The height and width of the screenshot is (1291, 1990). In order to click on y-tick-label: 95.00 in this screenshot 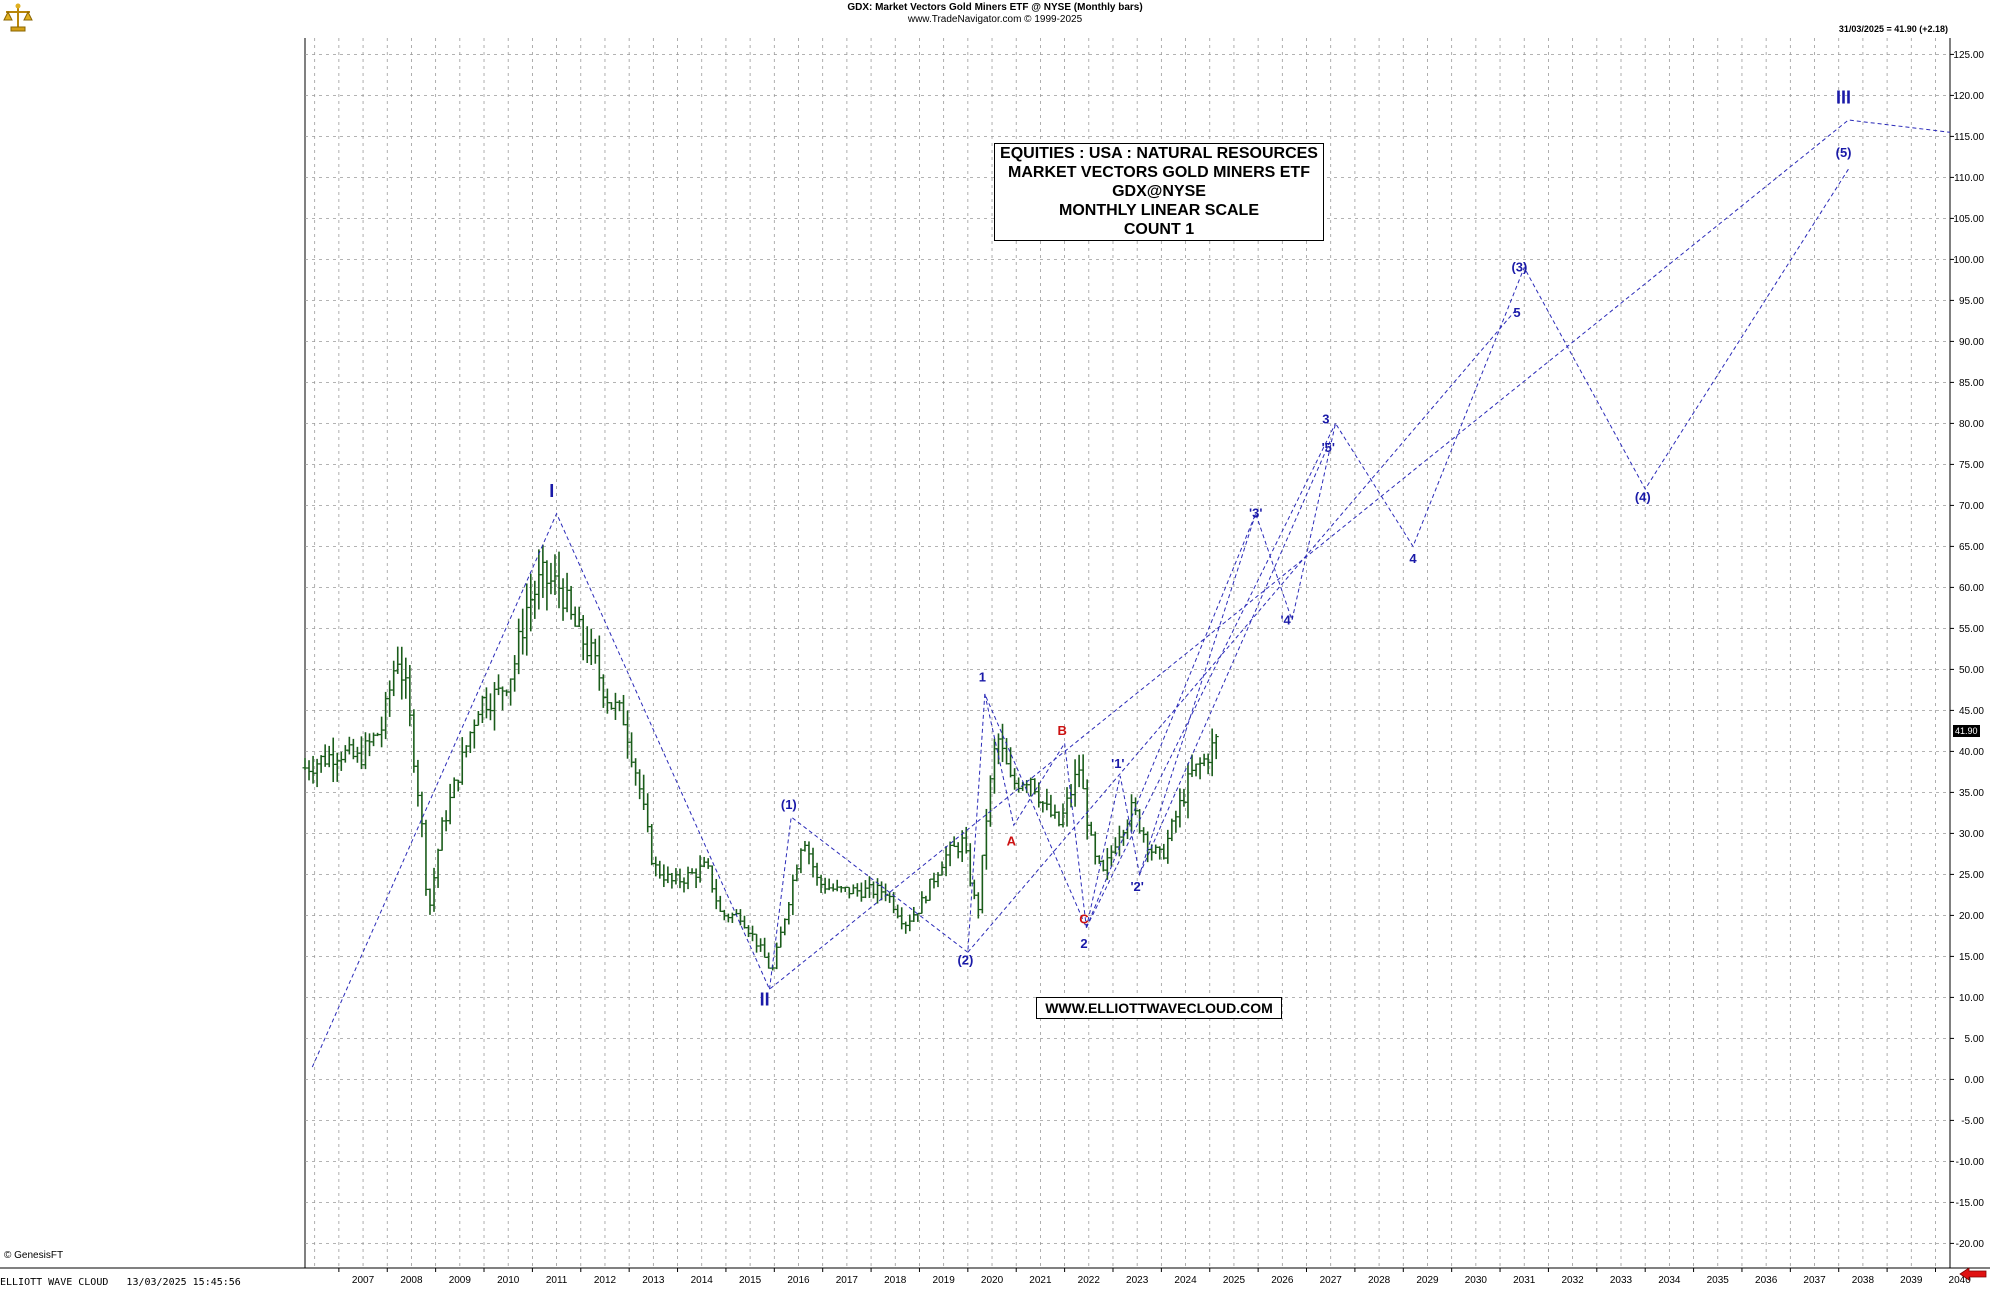, I will do `click(1971, 301)`.